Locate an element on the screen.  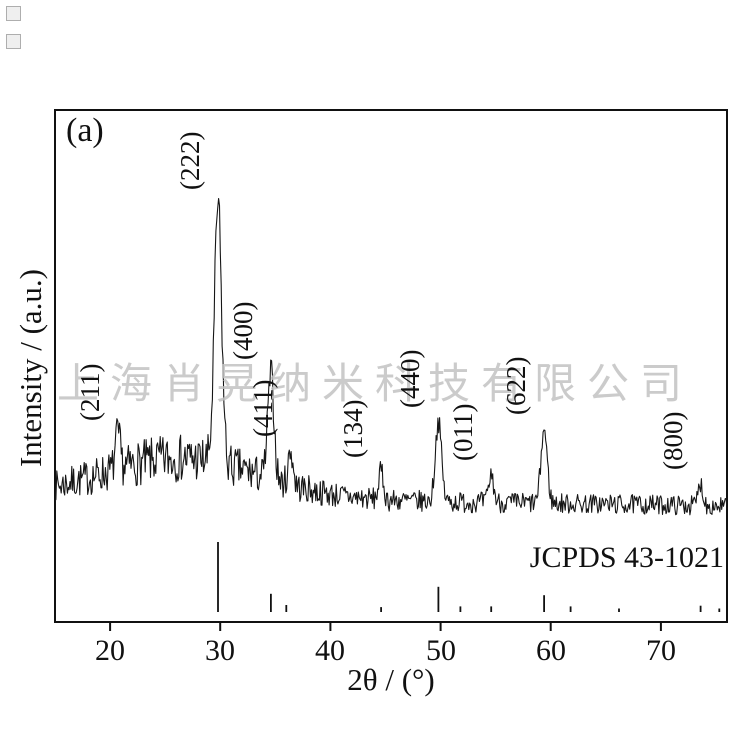
x-axis-label: 2θ / (°) is located at coordinates (391, 679).